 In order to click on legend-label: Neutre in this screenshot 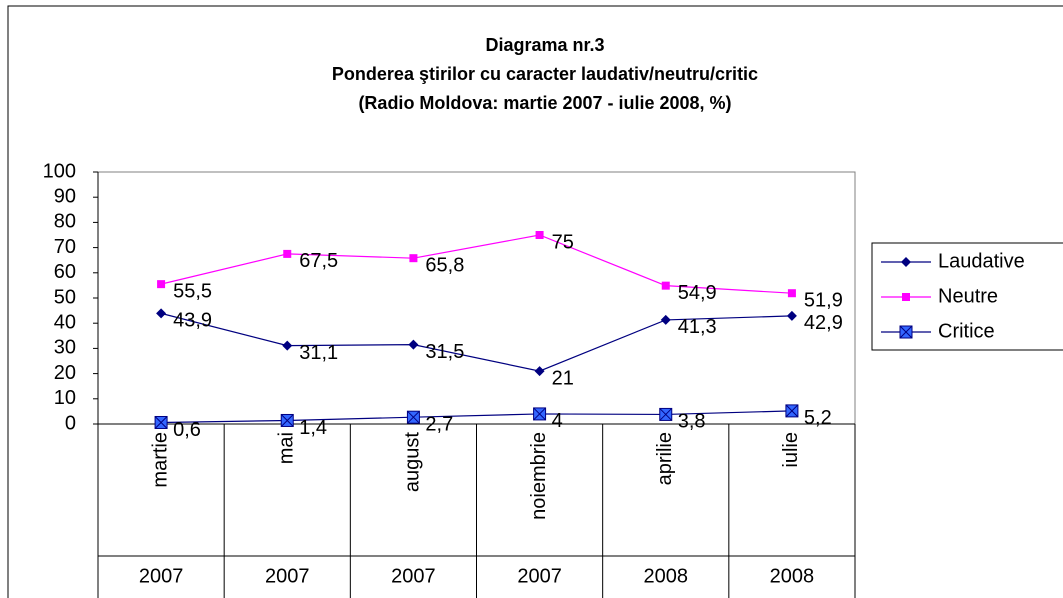, I will do `click(968, 296)`.